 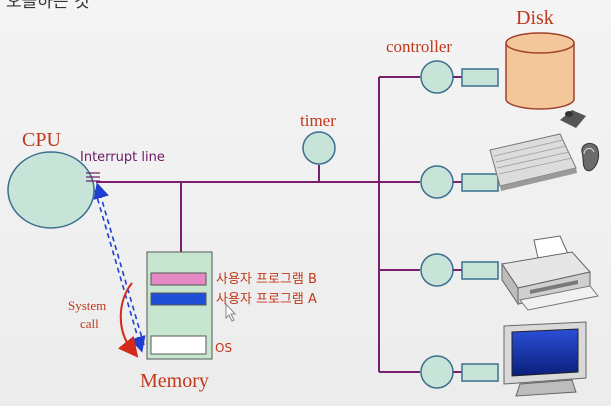 I want to click on monitor-icon, so click(x=545, y=359).